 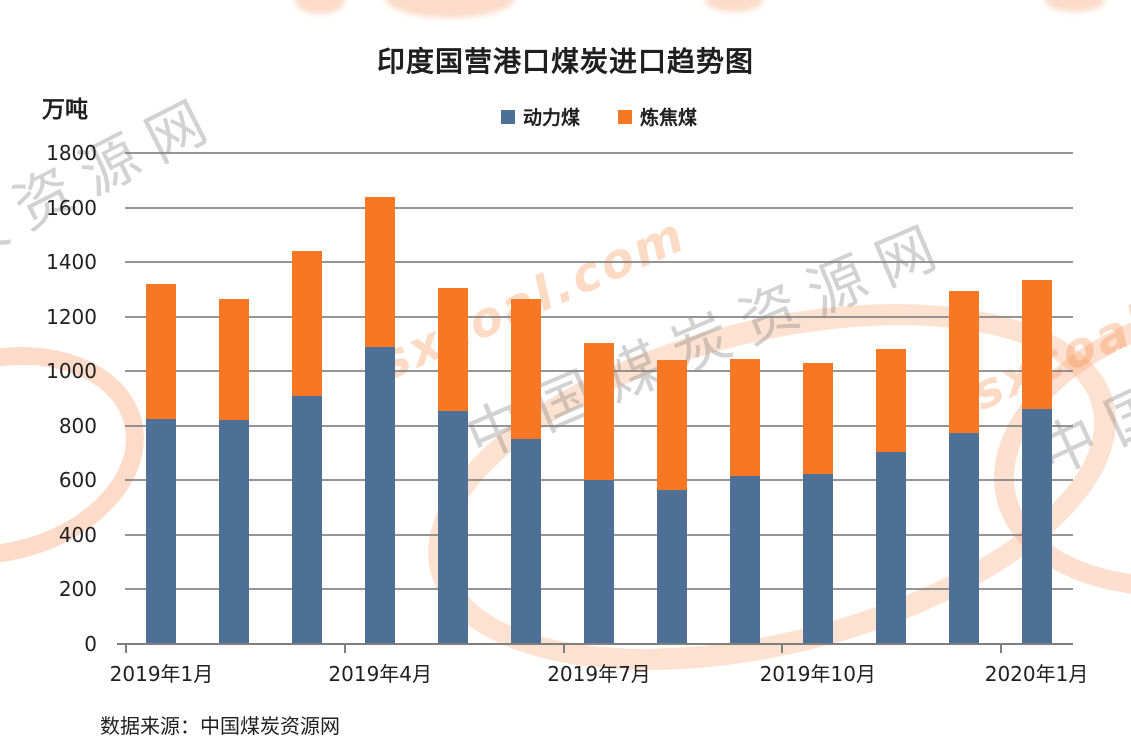 What do you see at coordinates (65, 110) in the screenshot?
I see `y-axis-unit-label: 万吨` at bounding box center [65, 110].